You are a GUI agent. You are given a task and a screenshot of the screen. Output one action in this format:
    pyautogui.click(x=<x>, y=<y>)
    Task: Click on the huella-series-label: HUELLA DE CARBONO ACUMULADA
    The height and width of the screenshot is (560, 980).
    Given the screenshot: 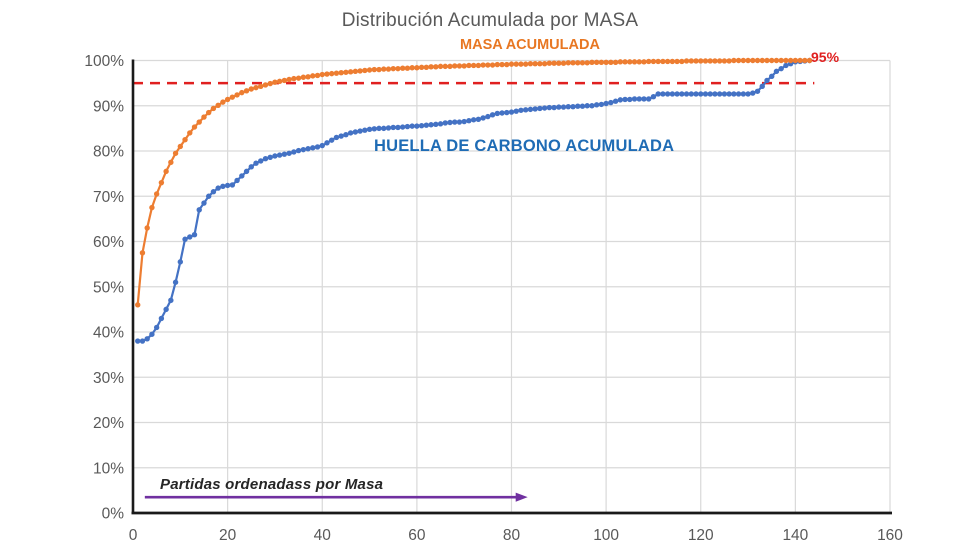 What is the action you would take?
    pyautogui.click(x=524, y=146)
    